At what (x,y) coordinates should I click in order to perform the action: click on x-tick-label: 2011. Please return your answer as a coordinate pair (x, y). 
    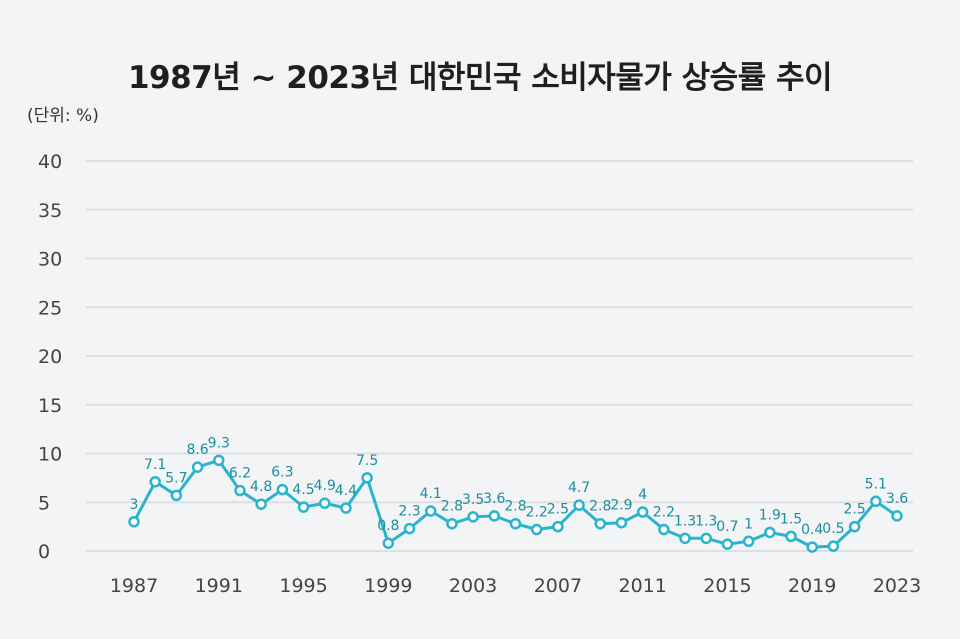
    Looking at the image, I should click on (642, 586).